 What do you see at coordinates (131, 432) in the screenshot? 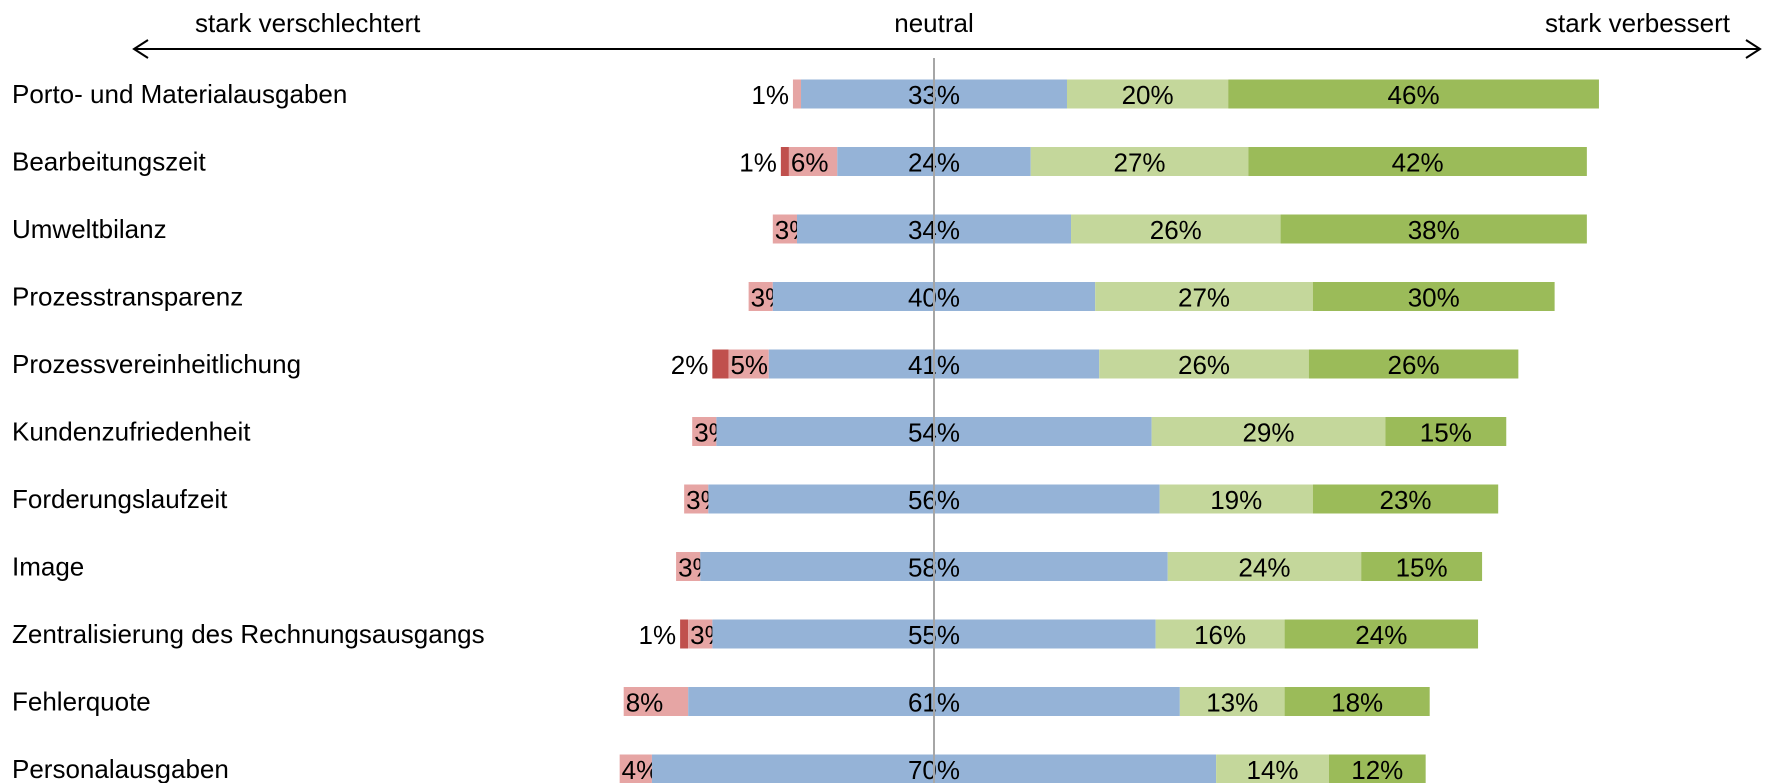
I see `category-label: Kundenzufriedenheit` at bounding box center [131, 432].